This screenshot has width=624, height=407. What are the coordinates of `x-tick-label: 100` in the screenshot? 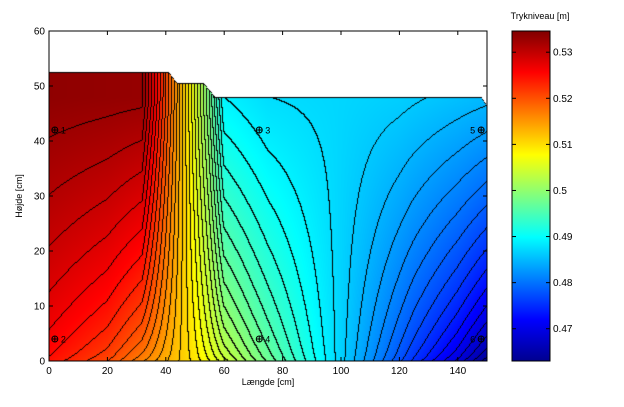 It's located at (341, 371).